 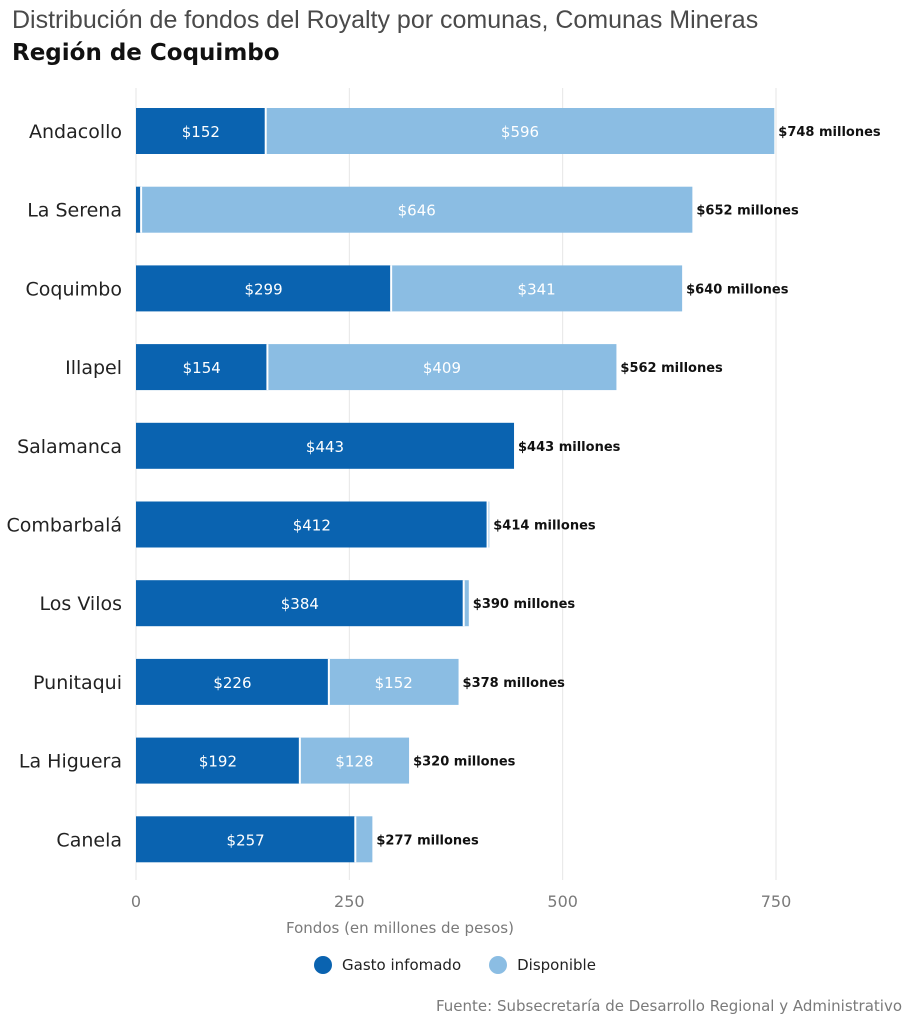 What do you see at coordinates (427, 840) in the screenshot?
I see `bar-total-label: $277 millones` at bounding box center [427, 840].